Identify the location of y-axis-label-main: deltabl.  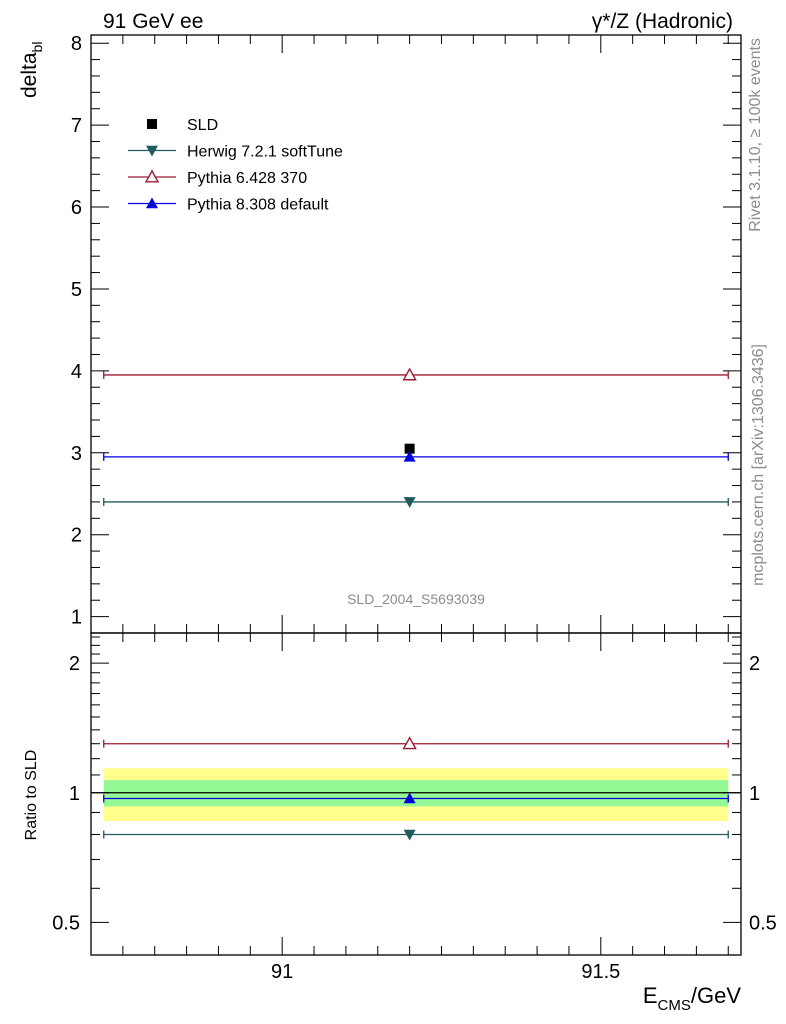
(31, 70).